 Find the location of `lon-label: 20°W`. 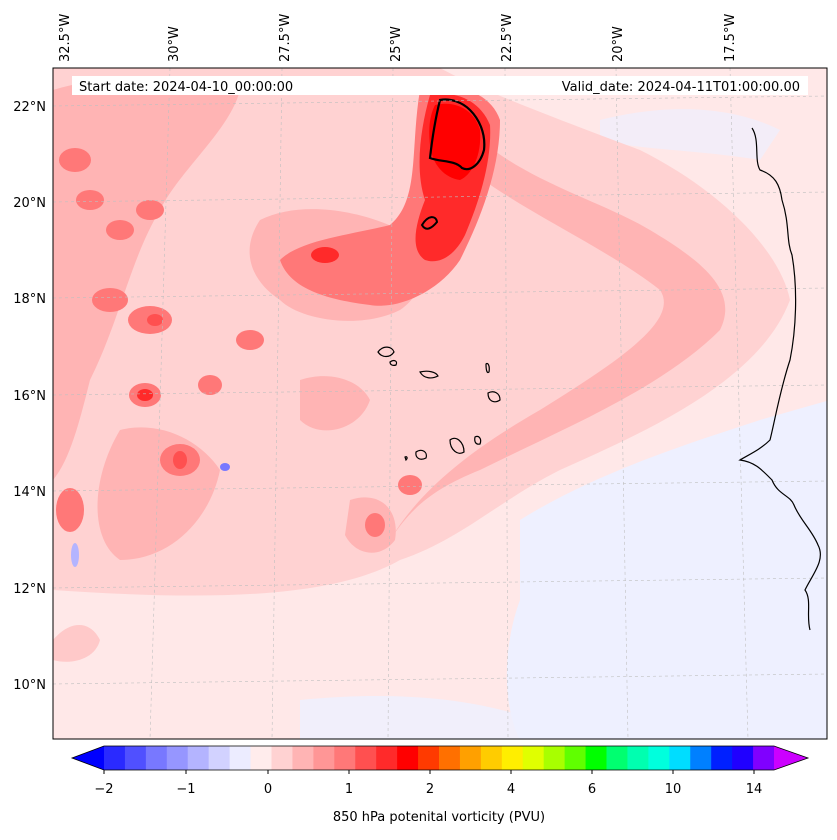

lon-label: 20°W is located at coordinates (618, 44).